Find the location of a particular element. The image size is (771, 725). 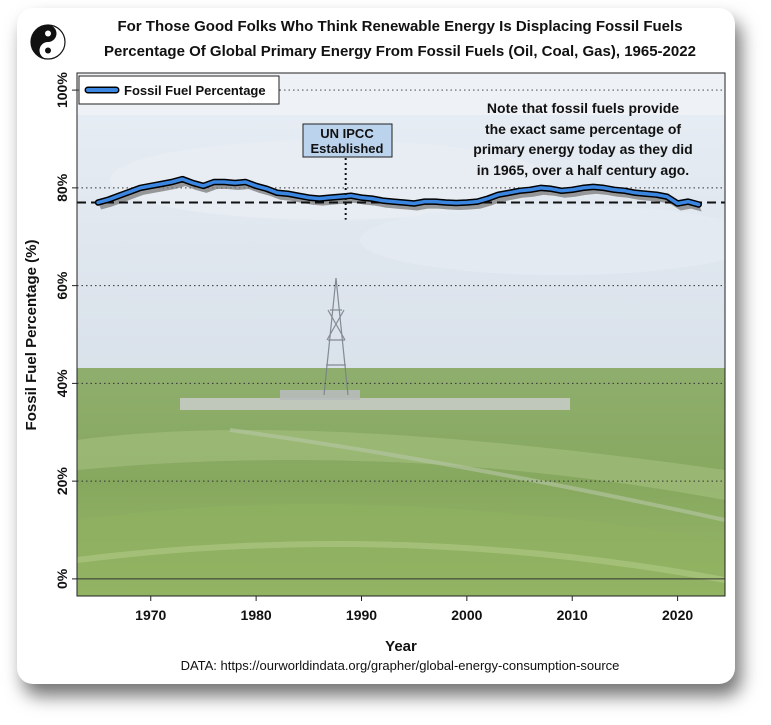

y-axis-label: Fossil Fuel Percentage (%) is located at coordinates (31, 335).